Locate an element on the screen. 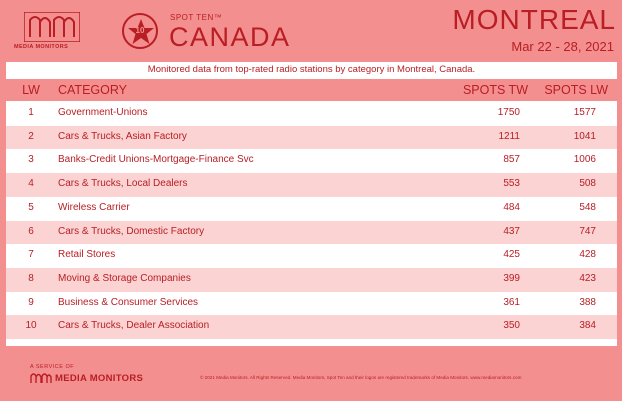 This screenshot has width=622, height=401. header-spots-lw: SPOTS LW is located at coordinates (576, 90).